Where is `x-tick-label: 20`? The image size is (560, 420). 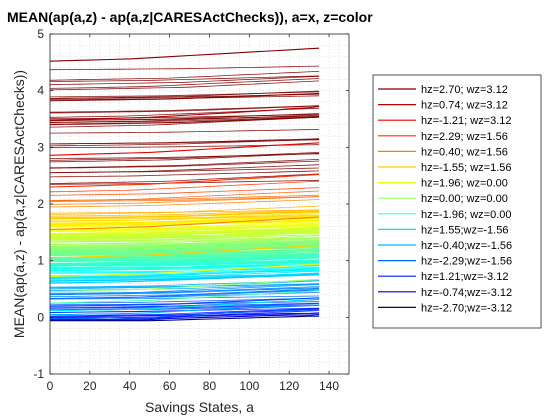
x-tick-label: 20 is located at coordinates (90, 386).